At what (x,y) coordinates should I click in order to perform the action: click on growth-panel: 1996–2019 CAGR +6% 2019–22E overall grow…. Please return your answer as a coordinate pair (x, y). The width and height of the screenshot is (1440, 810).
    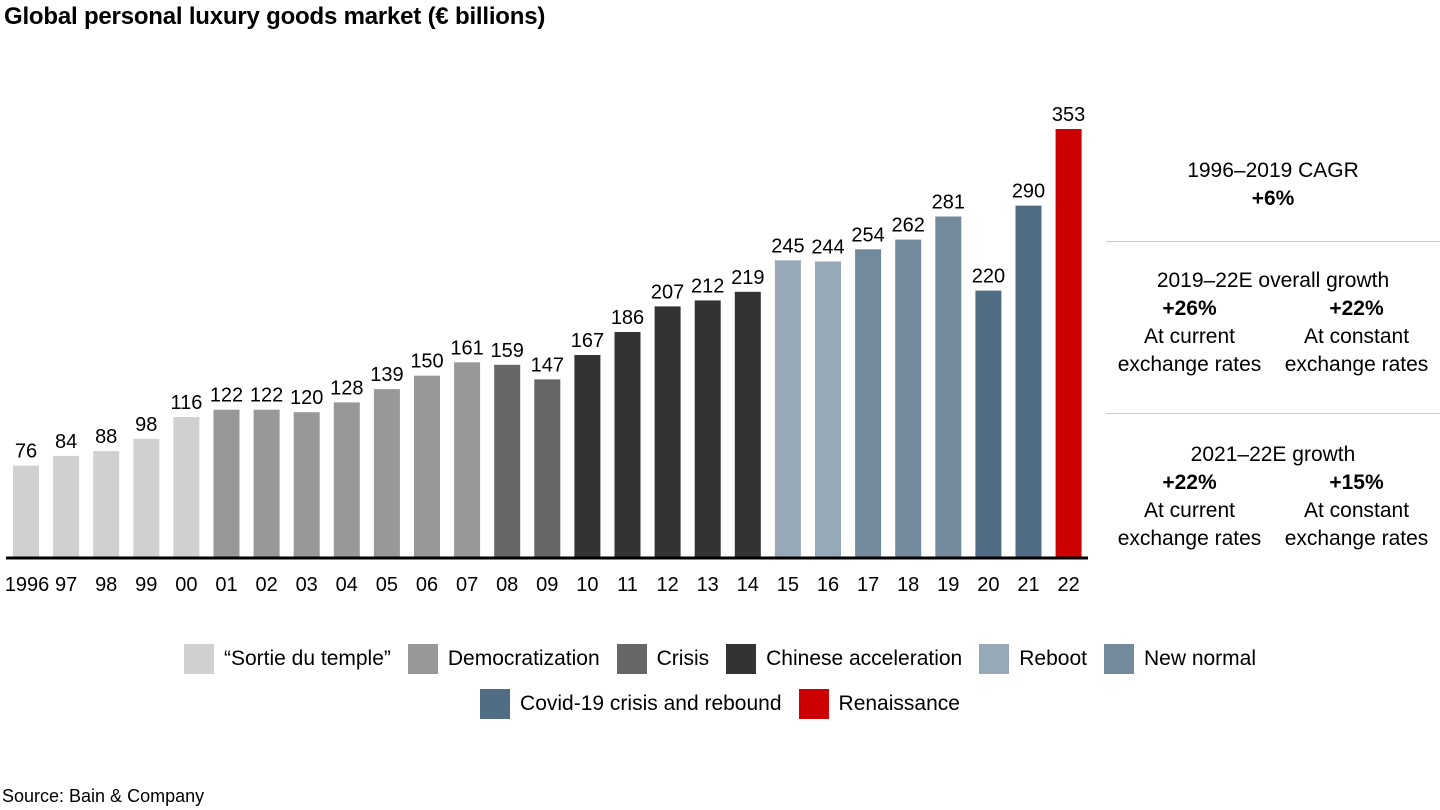
    Looking at the image, I should click on (1273, 351).